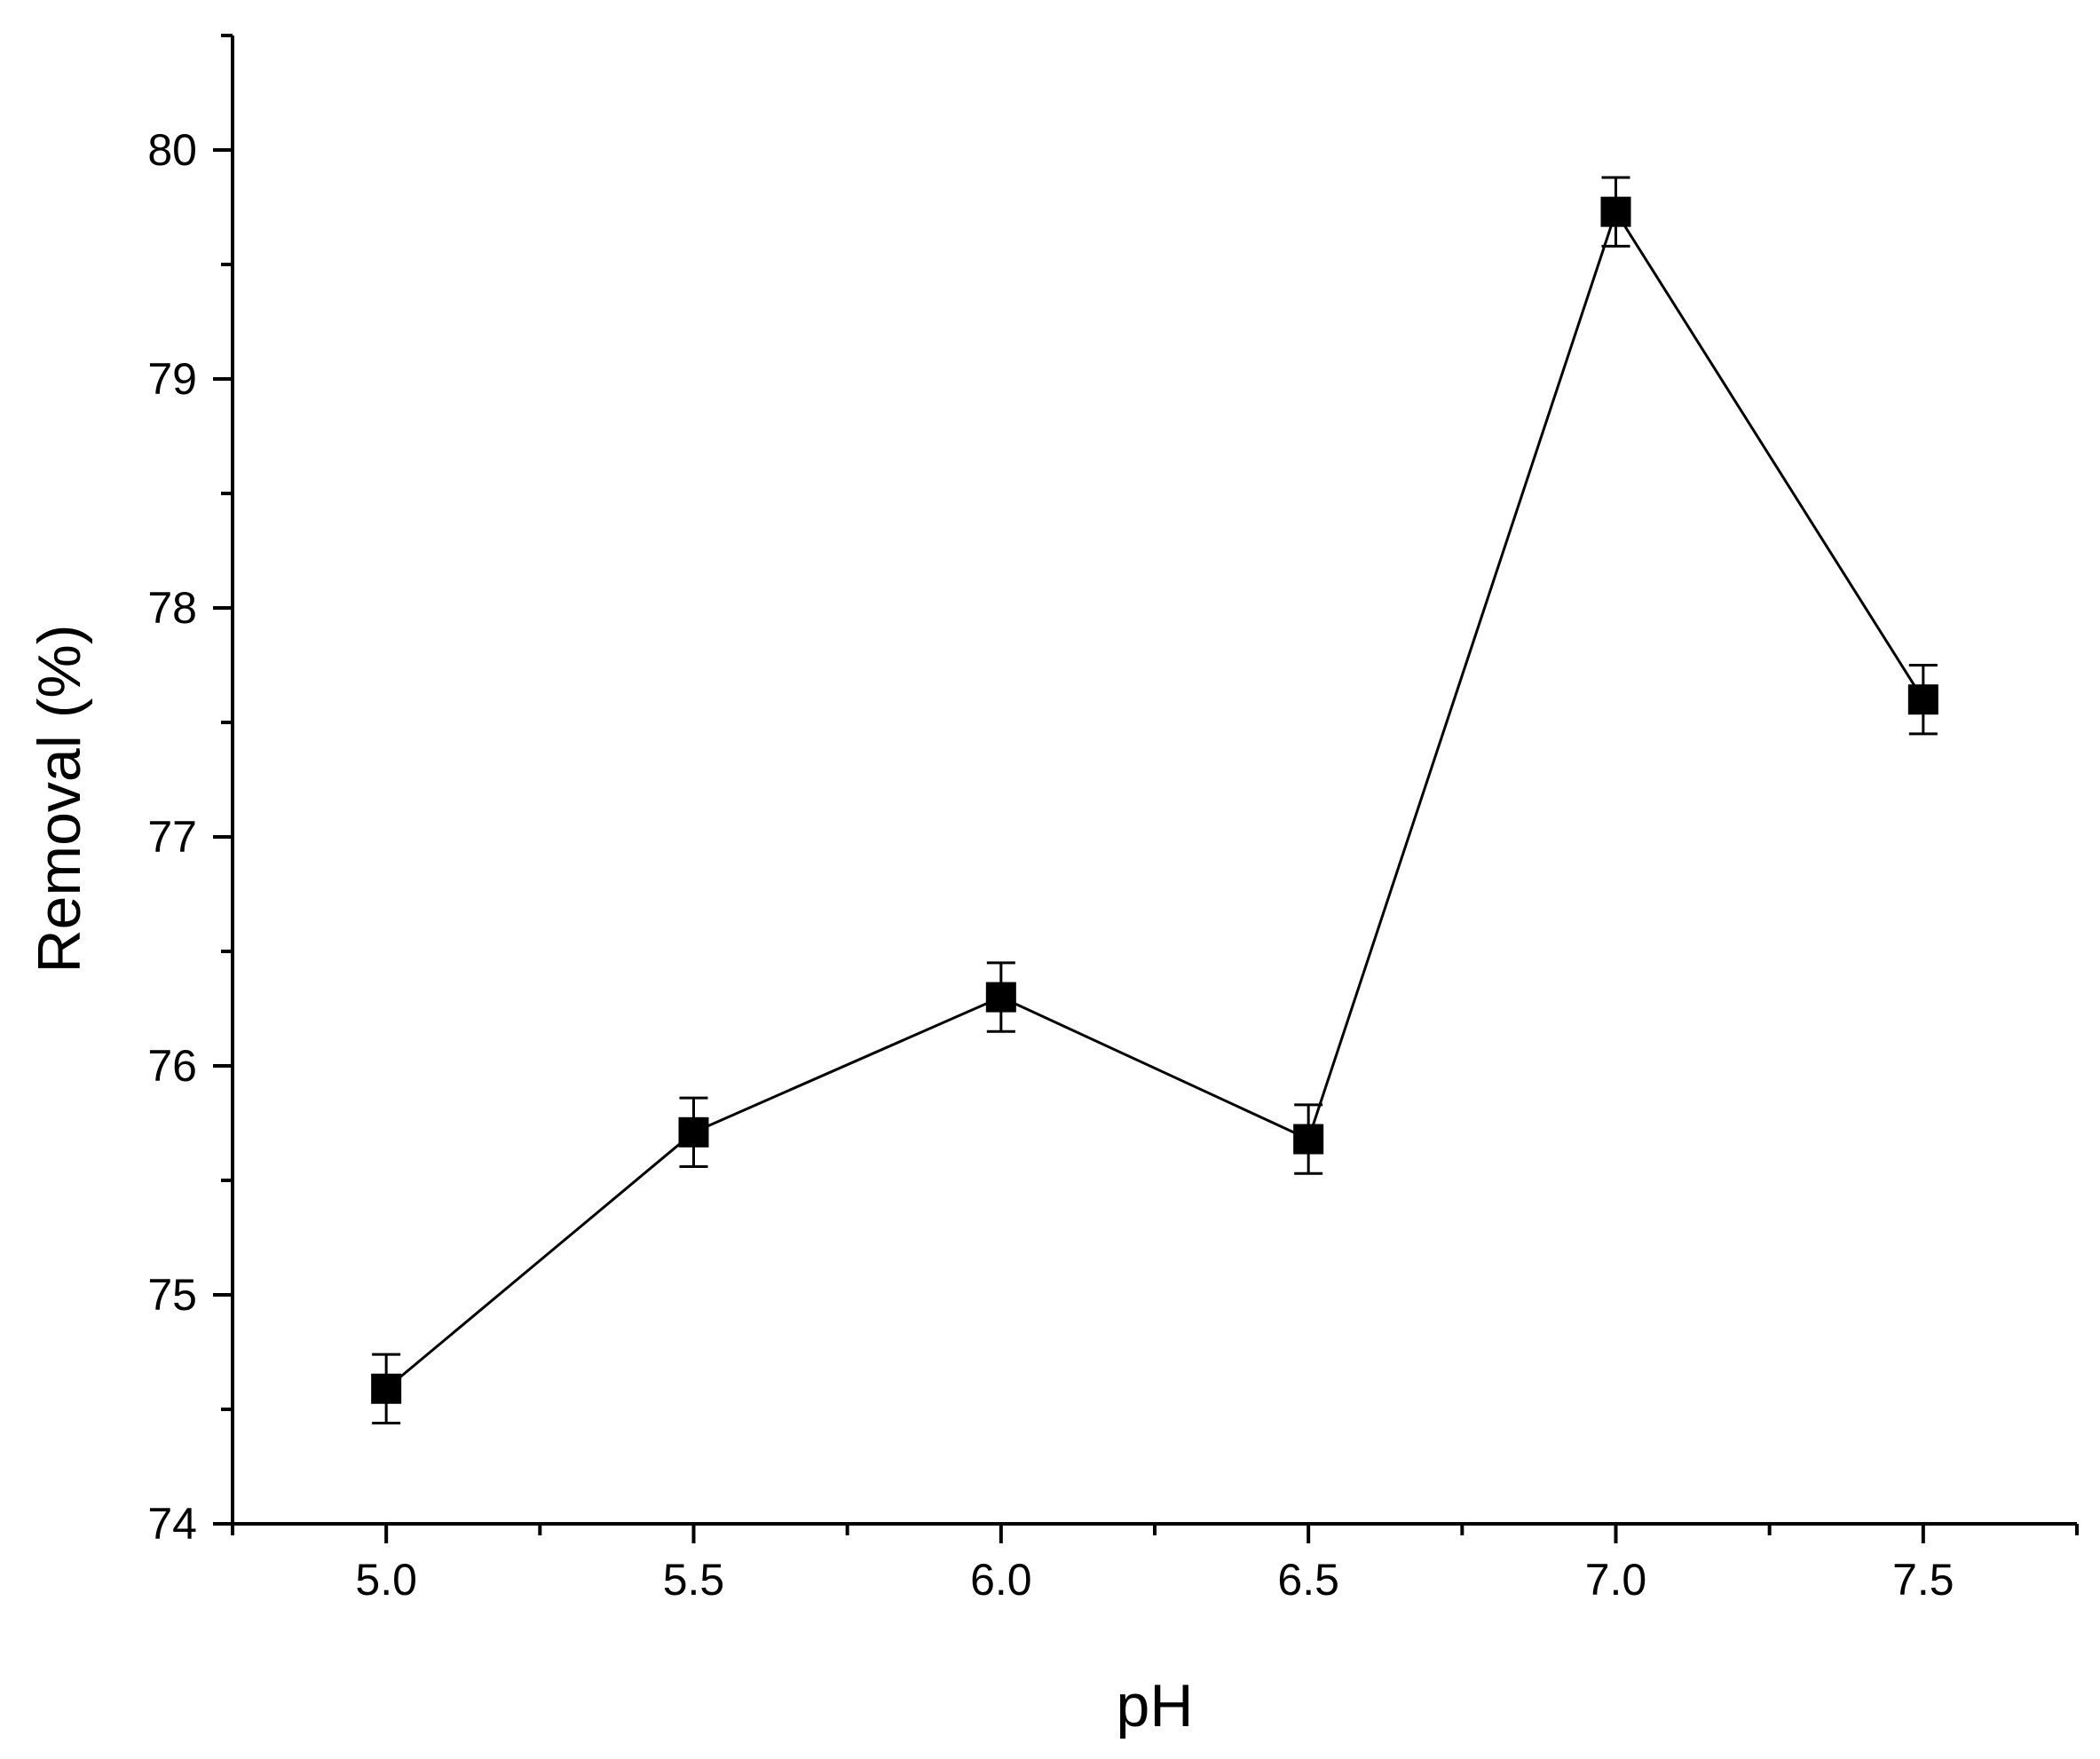 The height and width of the screenshot is (1759, 2100). What do you see at coordinates (190, 791) in the screenshot?
I see `y-ticks: 74 75 76 77 78 79 80` at bounding box center [190, 791].